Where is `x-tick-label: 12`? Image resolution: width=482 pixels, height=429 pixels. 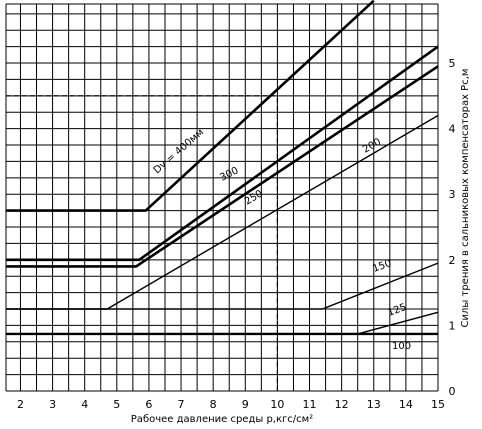
x-tick-label: 12 is located at coordinates (342, 404).